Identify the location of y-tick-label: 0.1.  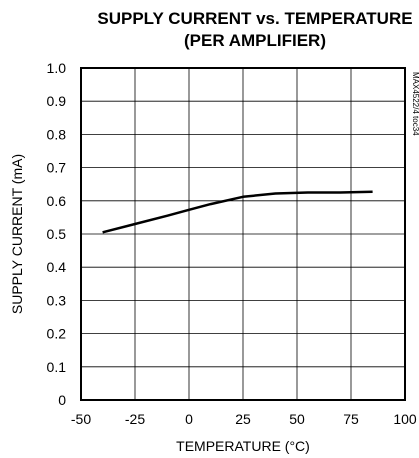
(57, 367).